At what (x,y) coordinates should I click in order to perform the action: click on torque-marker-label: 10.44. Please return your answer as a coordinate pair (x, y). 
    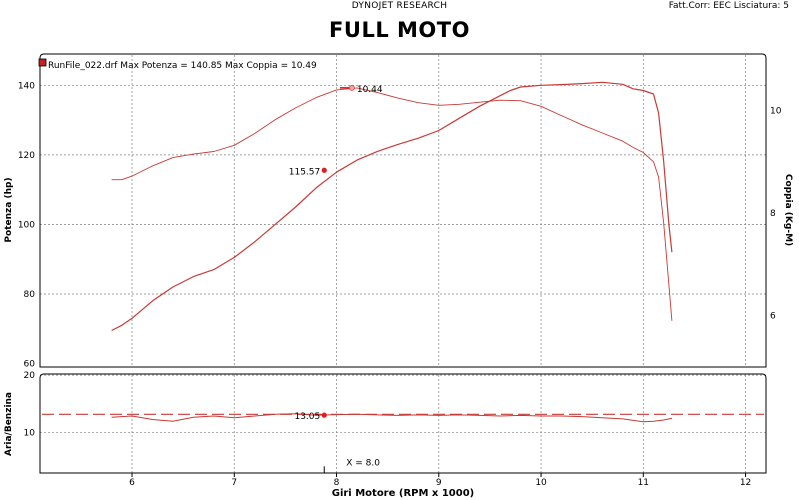
    Looking at the image, I should click on (370, 90).